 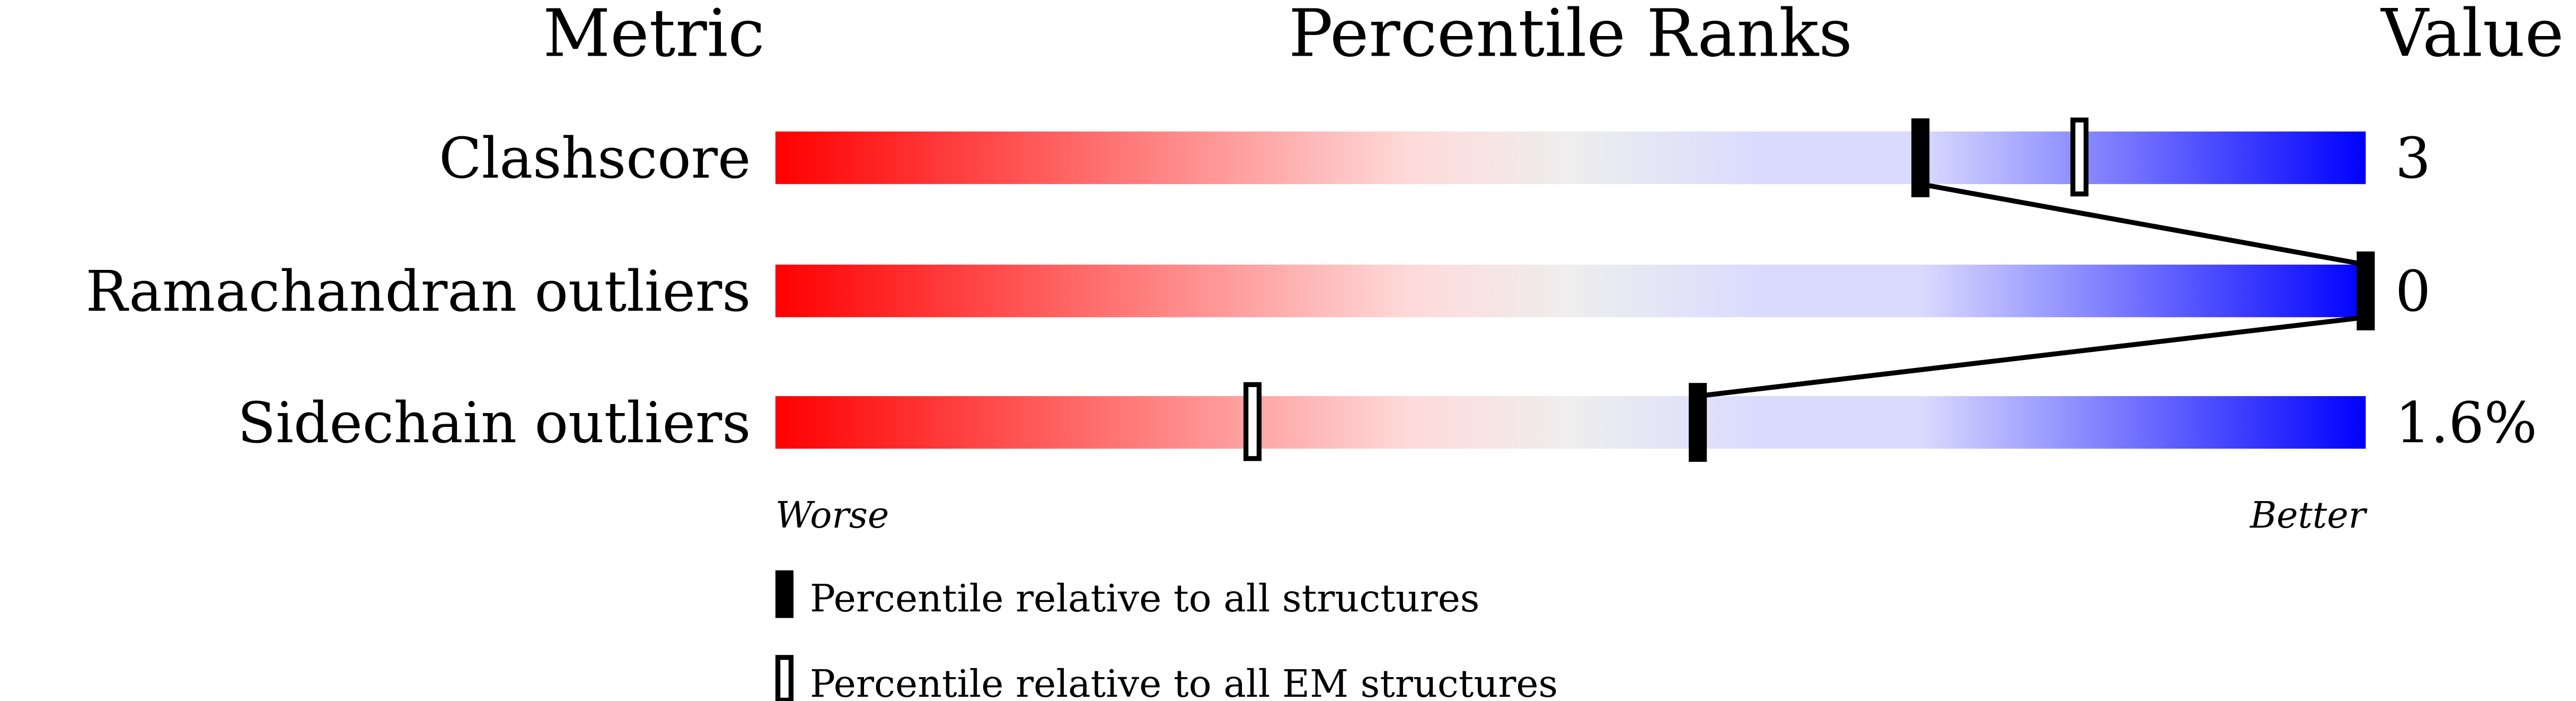 I want to click on header-value: Value, so click(x=2472, y=36).